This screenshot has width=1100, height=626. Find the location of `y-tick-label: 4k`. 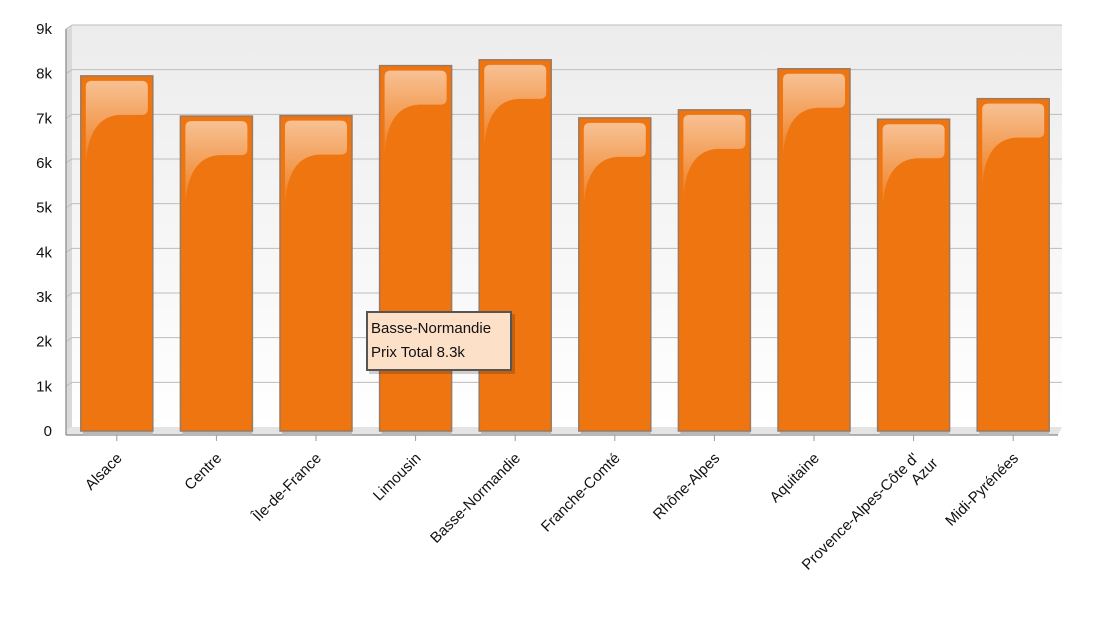

y-tick-label: 4k is located at coordinates (44, 252).